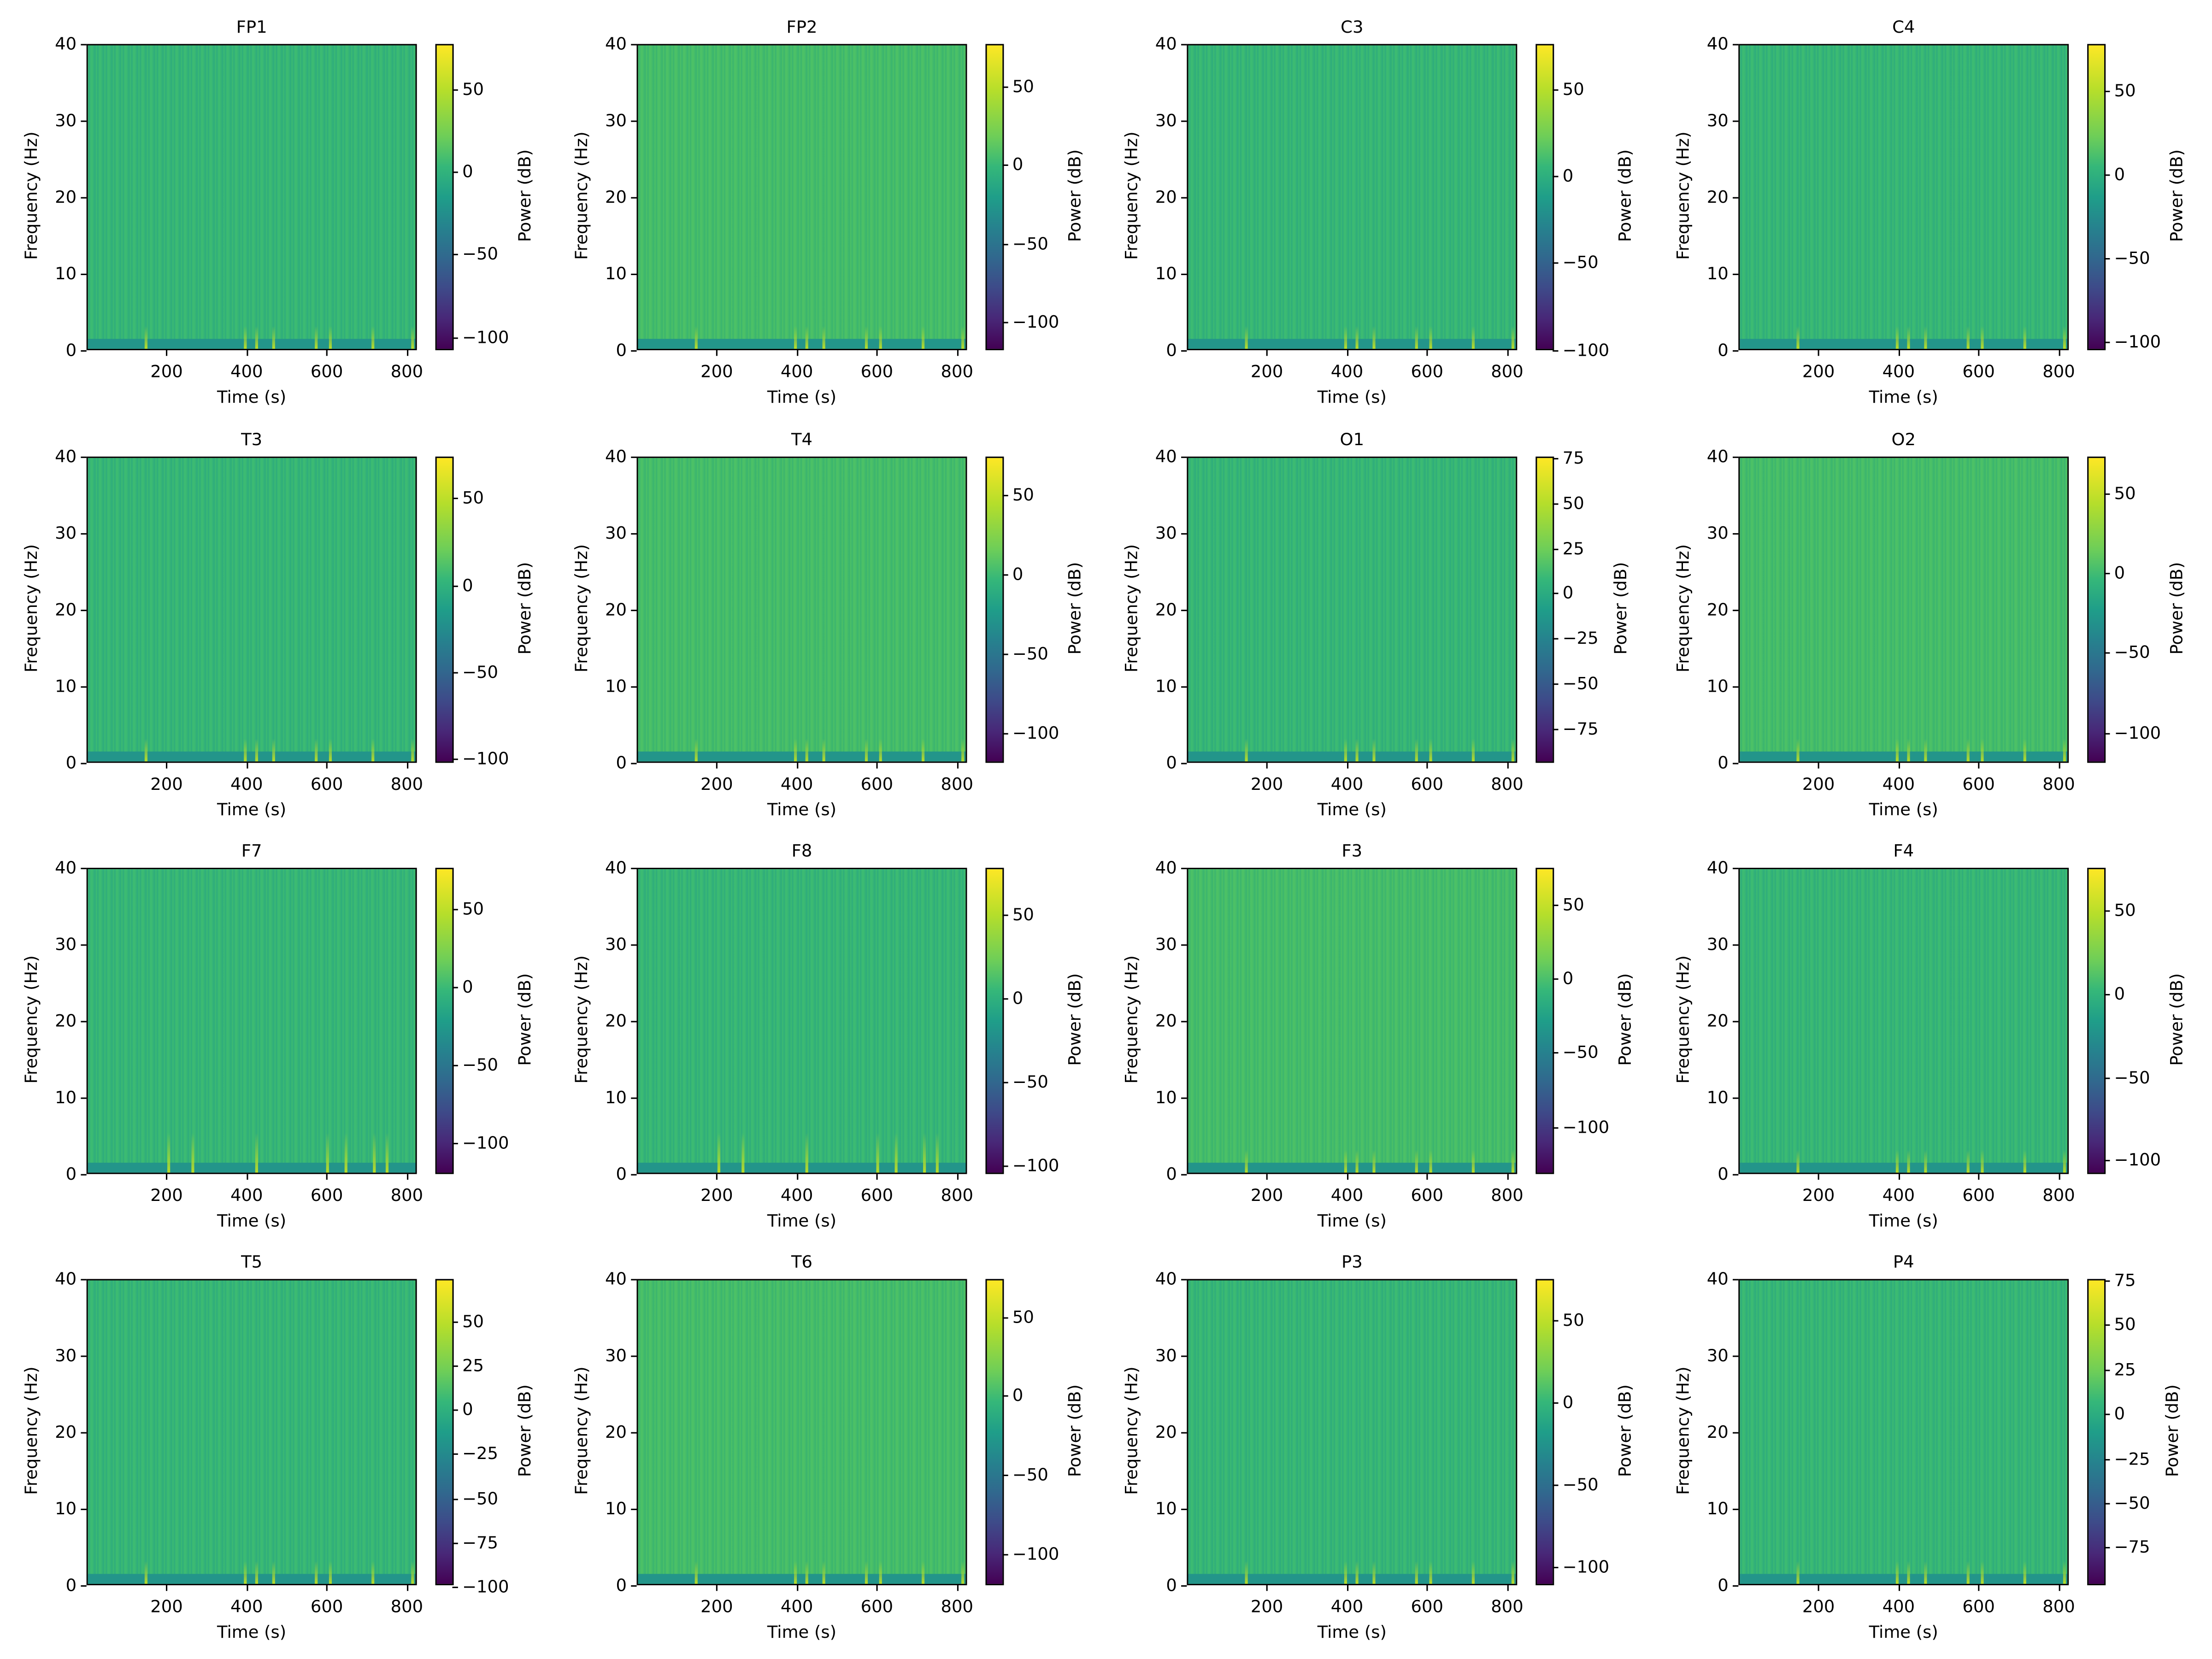  What do you see at coordinates (802, 1262) in the screenshot?
I see `panel-title: T6` at bounding box center [802, 1262].